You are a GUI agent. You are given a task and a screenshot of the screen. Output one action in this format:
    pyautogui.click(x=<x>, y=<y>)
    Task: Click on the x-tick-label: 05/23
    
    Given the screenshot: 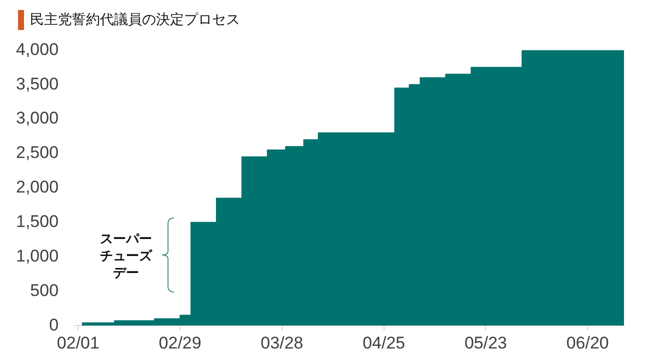 What is the action you would take?
    pyautogui.click(x=485, y=342)
    